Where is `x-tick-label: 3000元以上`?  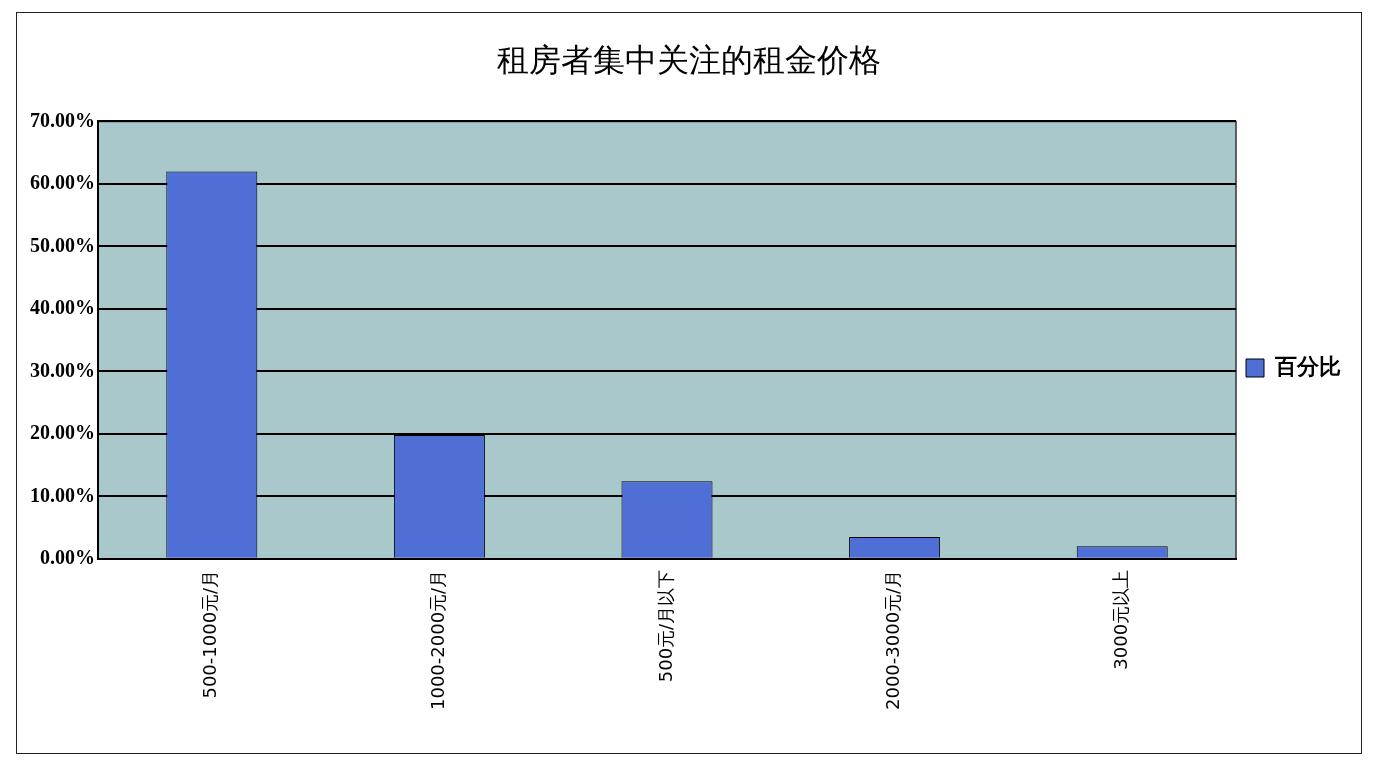 x-tick-label: 3000元以上 is located at coordinates (1120, 619).